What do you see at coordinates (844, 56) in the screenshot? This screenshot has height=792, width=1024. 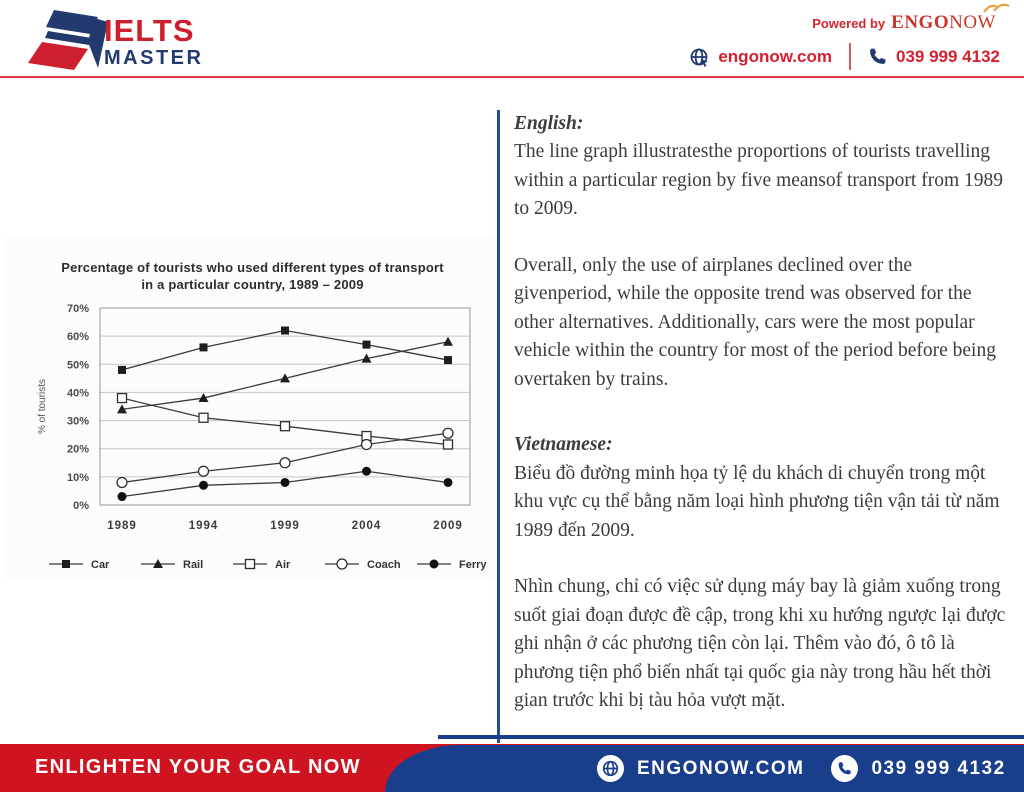 I see `header-contact-row: engonow.com 039 999 4132` at bounding box center [844, 56].